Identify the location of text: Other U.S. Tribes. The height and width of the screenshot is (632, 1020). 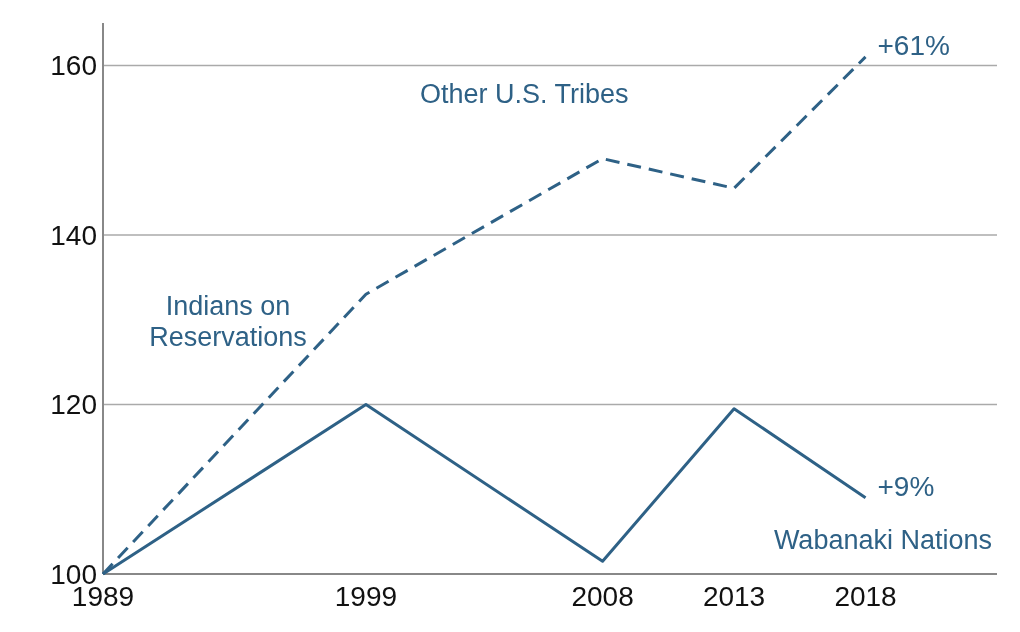
(524, 94).